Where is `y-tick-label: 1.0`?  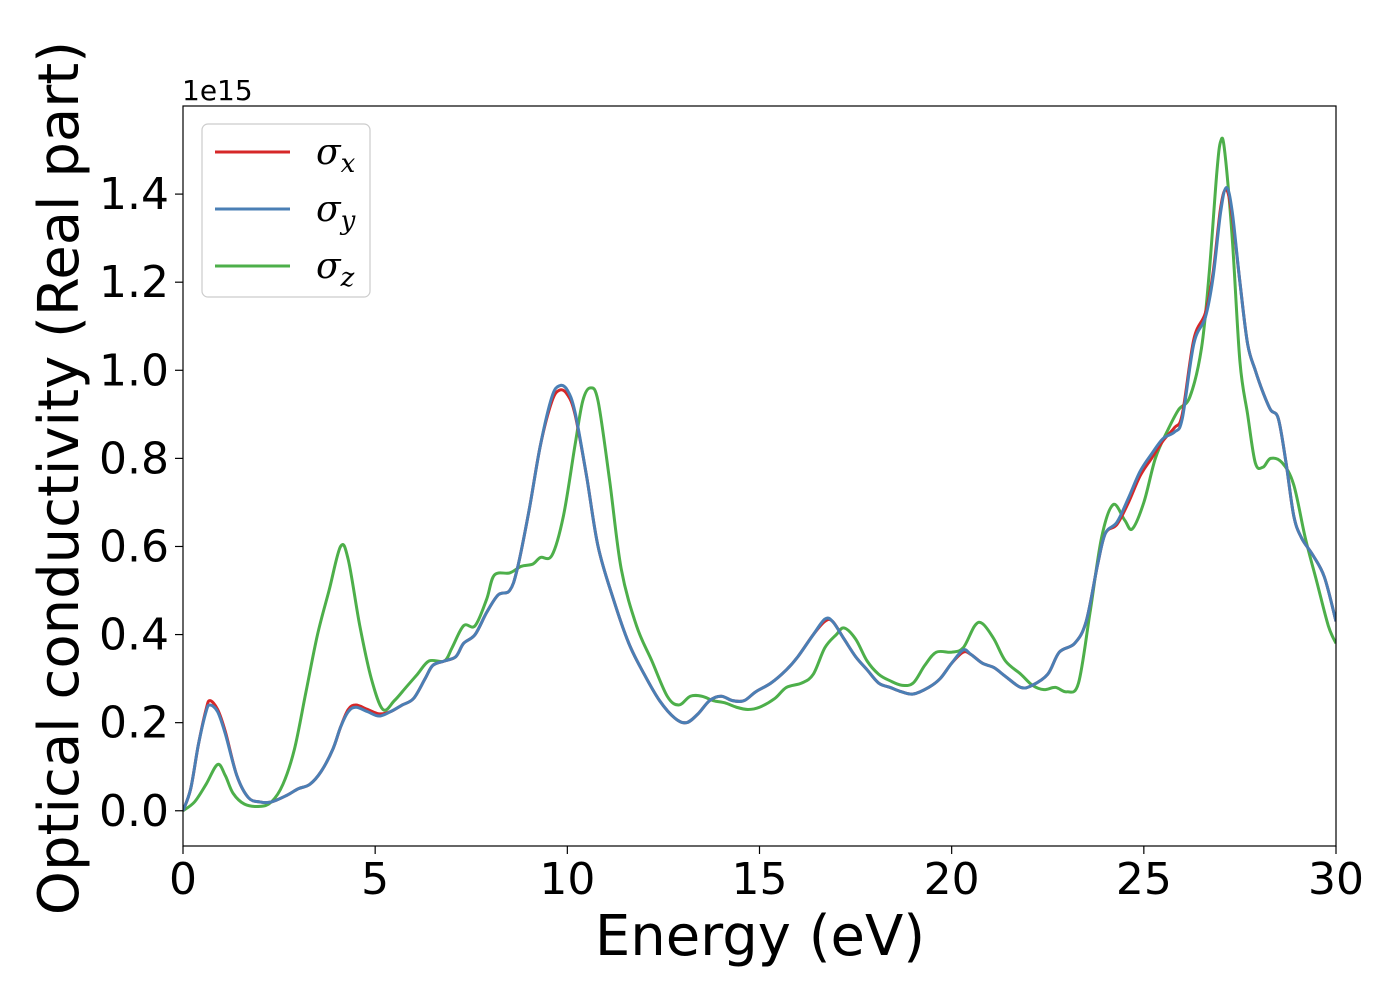 y-tick-label: 1.0 is located at coordinates (134, 370).